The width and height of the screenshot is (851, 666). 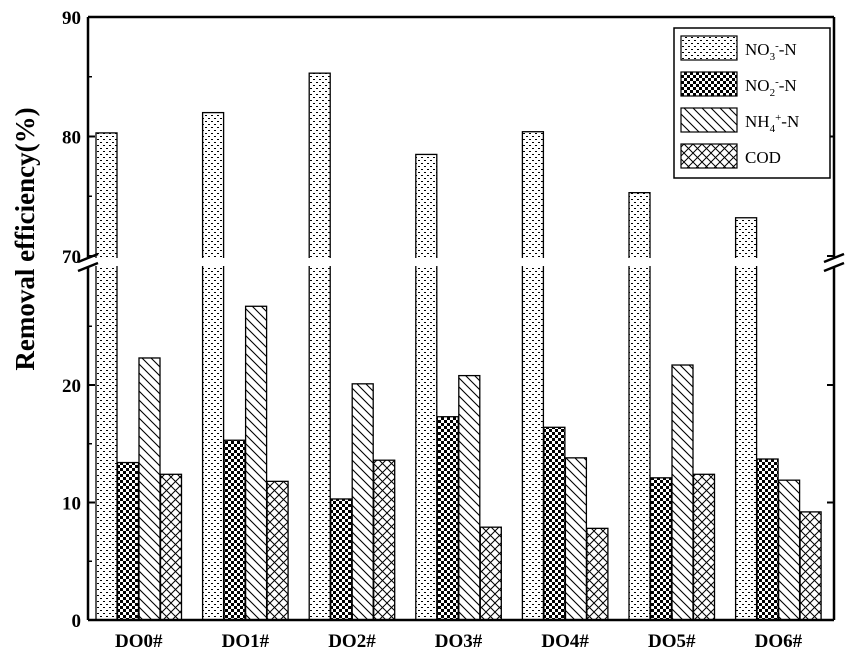 What do you see at coordinates (576, 539) in the screenshot?
I see `bar-backslash-DO4` at bounding box center [576, 539].